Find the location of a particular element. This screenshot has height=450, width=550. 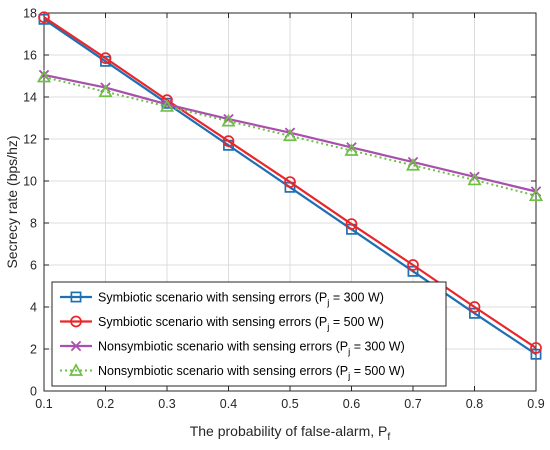

x-tick-label: 0.6 is located at coordinates (351, 404).